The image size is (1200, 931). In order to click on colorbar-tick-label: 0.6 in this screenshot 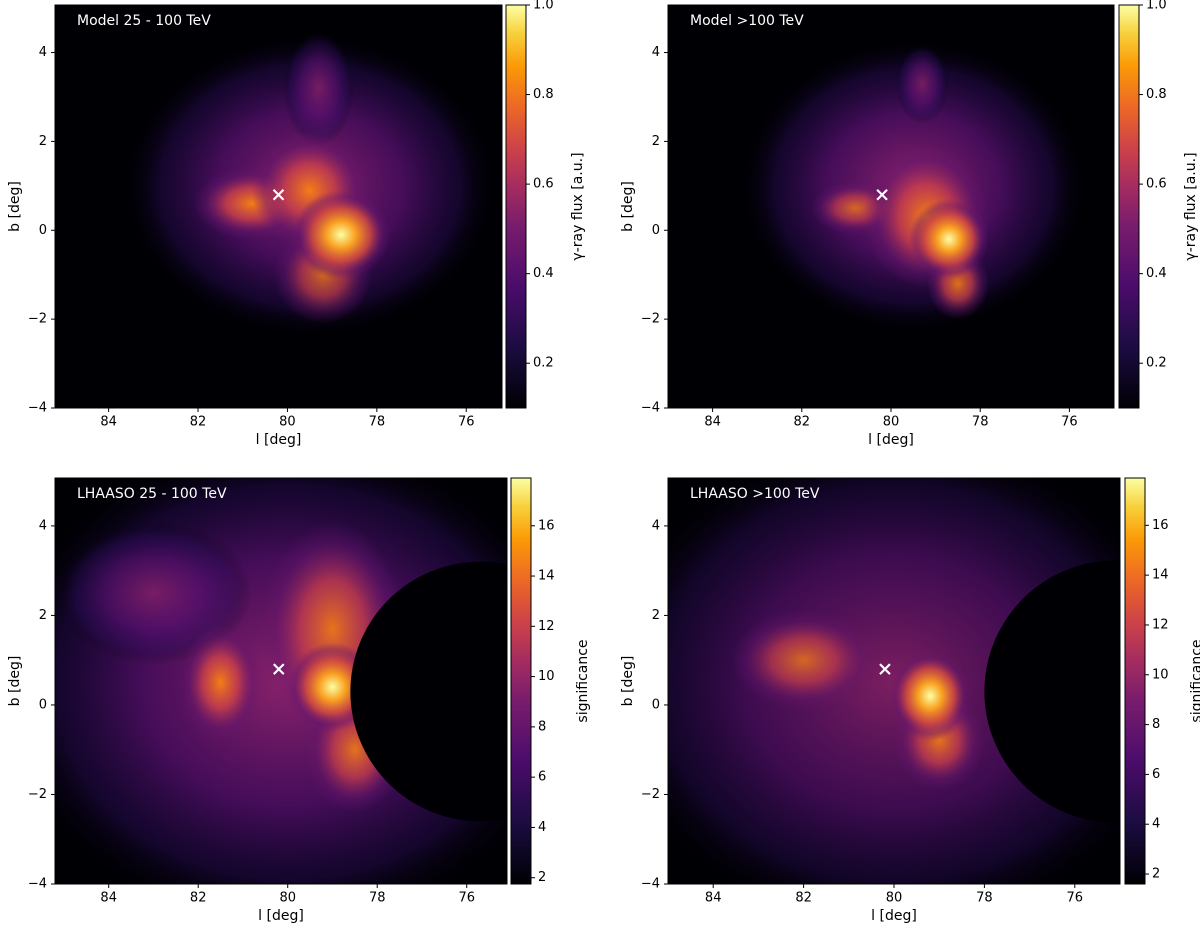, I will do `click(1156, 184)`.